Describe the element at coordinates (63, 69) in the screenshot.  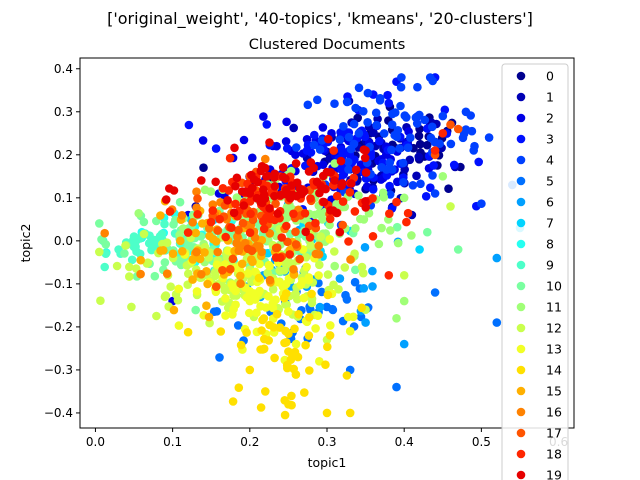
I see `y-tick-label: 0.4` at that location.